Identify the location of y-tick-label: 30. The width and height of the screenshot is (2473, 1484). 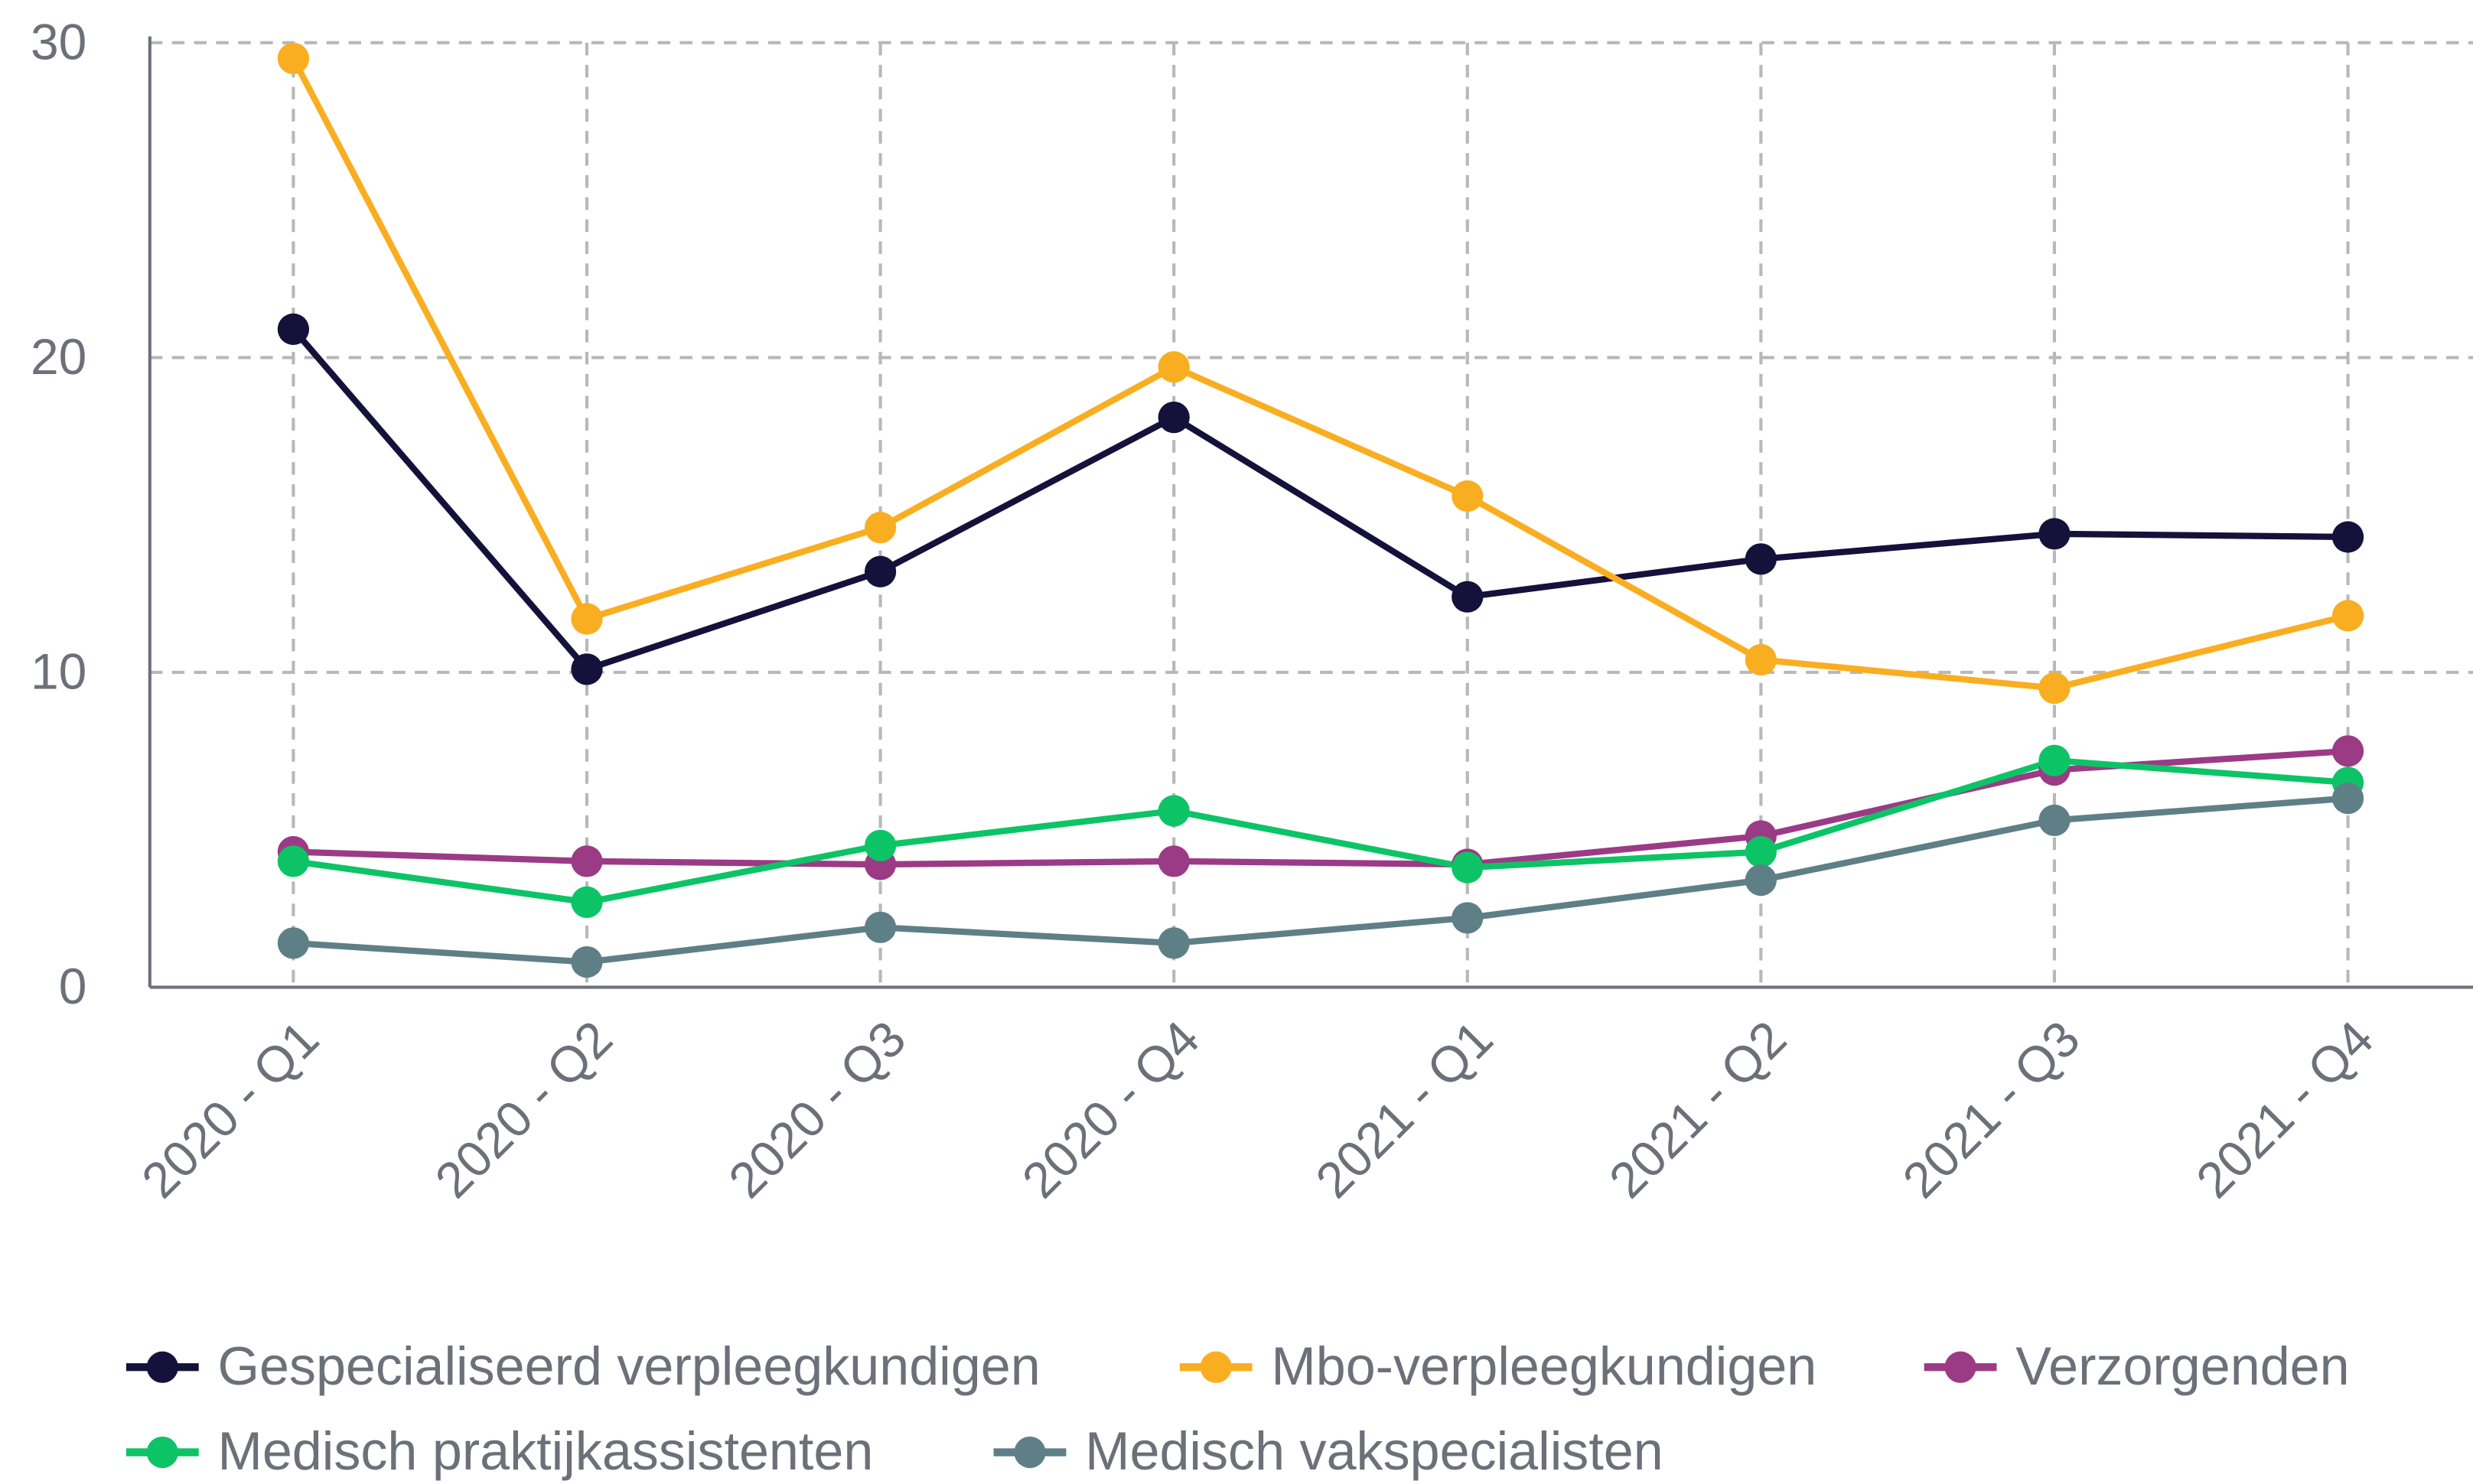
(58, 41).